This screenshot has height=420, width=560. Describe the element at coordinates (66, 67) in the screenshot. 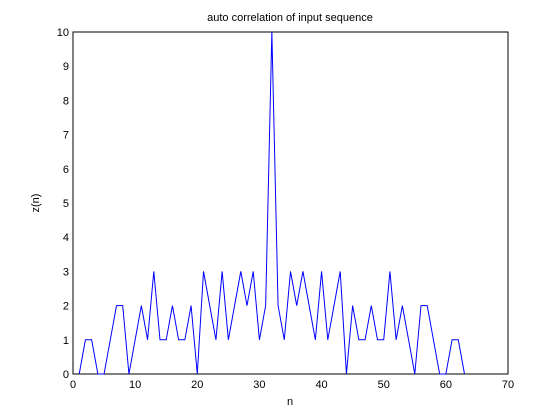

I see `y-tick-label: 9` at that location.